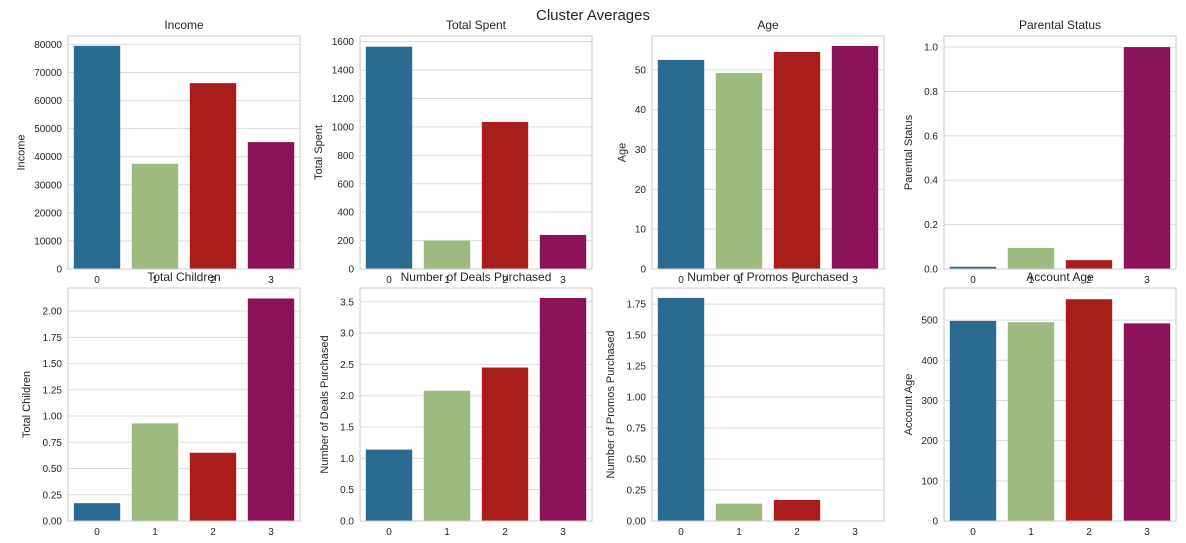 This screenshot has height=543, width=1186. Describe the element at coordinates (1060, 25) in the screenshot. I see `subplot-title: Parental Status` at that location.